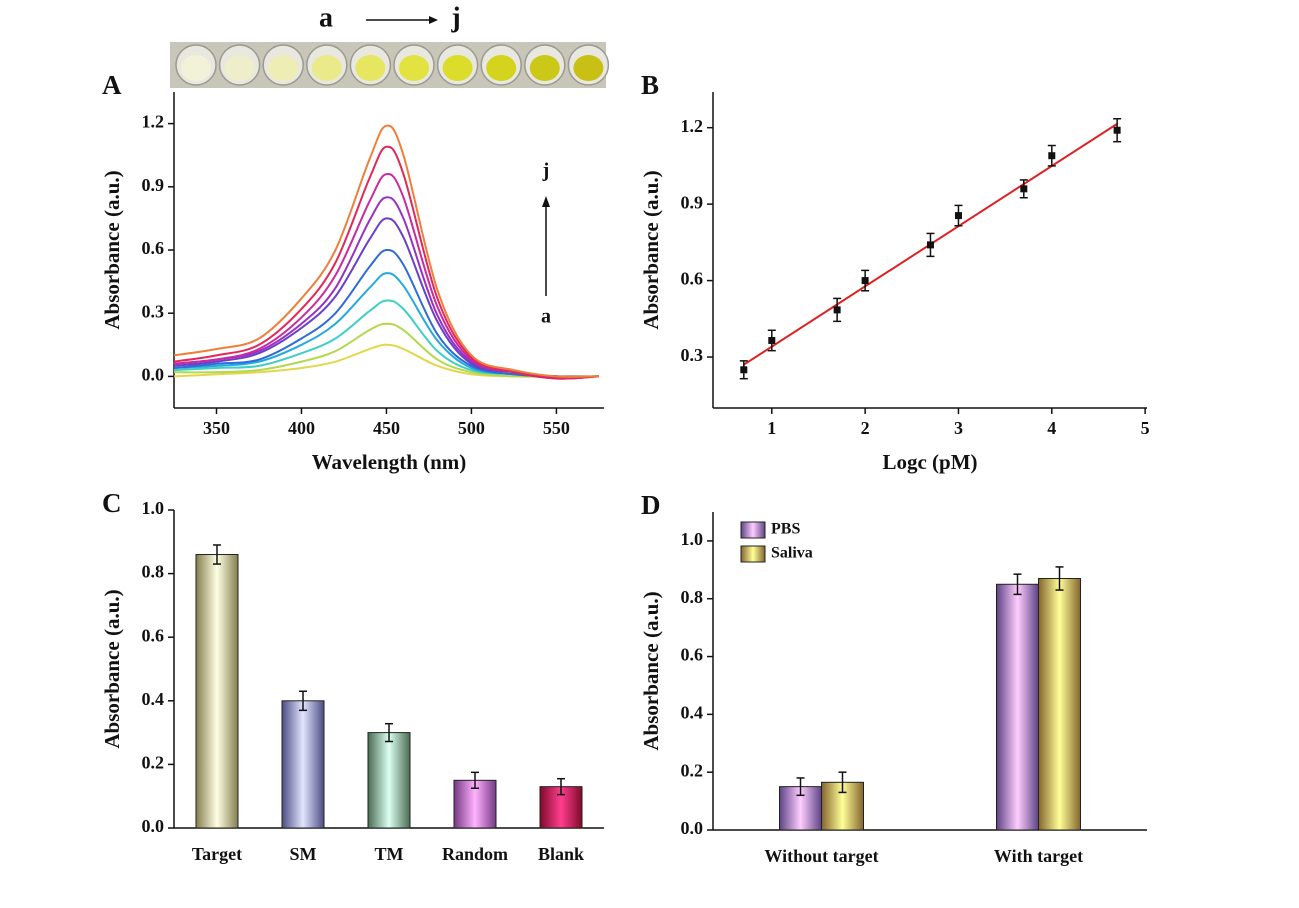  I want to click on legend-label: PBS, so click(785, 529).